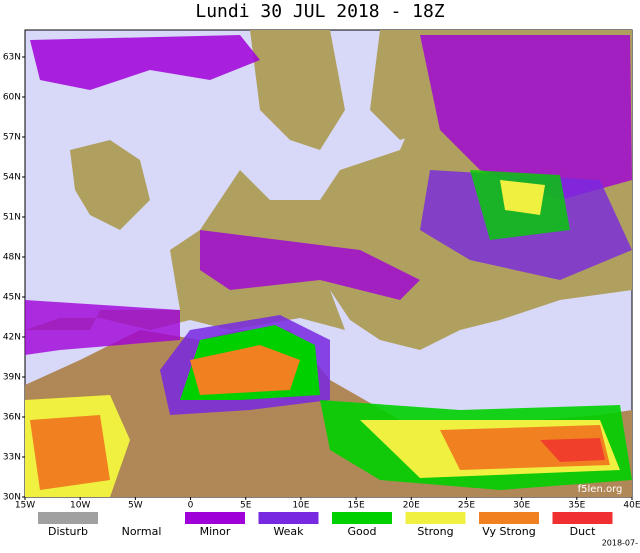 The height and width of the screenshot is (553, 640). What do you see at coordinates (25, 506) in the screenshot?
I see `longitude-label: 15W` at bounding box center [25, 506].